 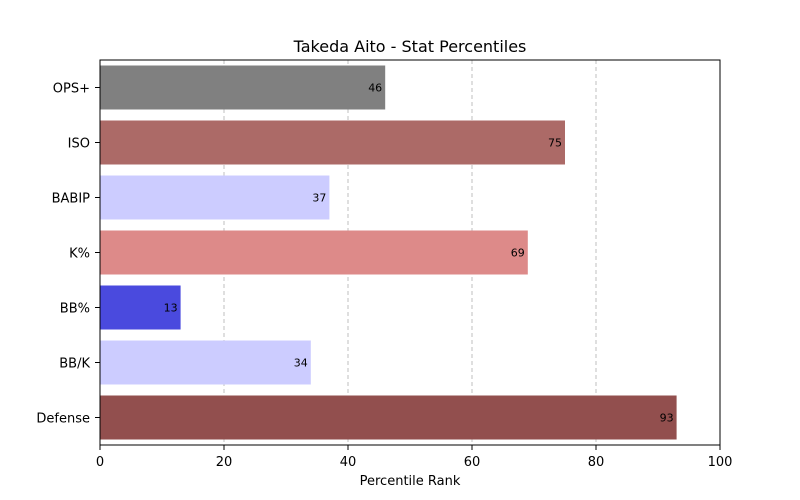 What do you see at coordinates (63, 419) in the screenshot?
I see `y-tick-label-defense: Defense` at bounding box center [63, 419].